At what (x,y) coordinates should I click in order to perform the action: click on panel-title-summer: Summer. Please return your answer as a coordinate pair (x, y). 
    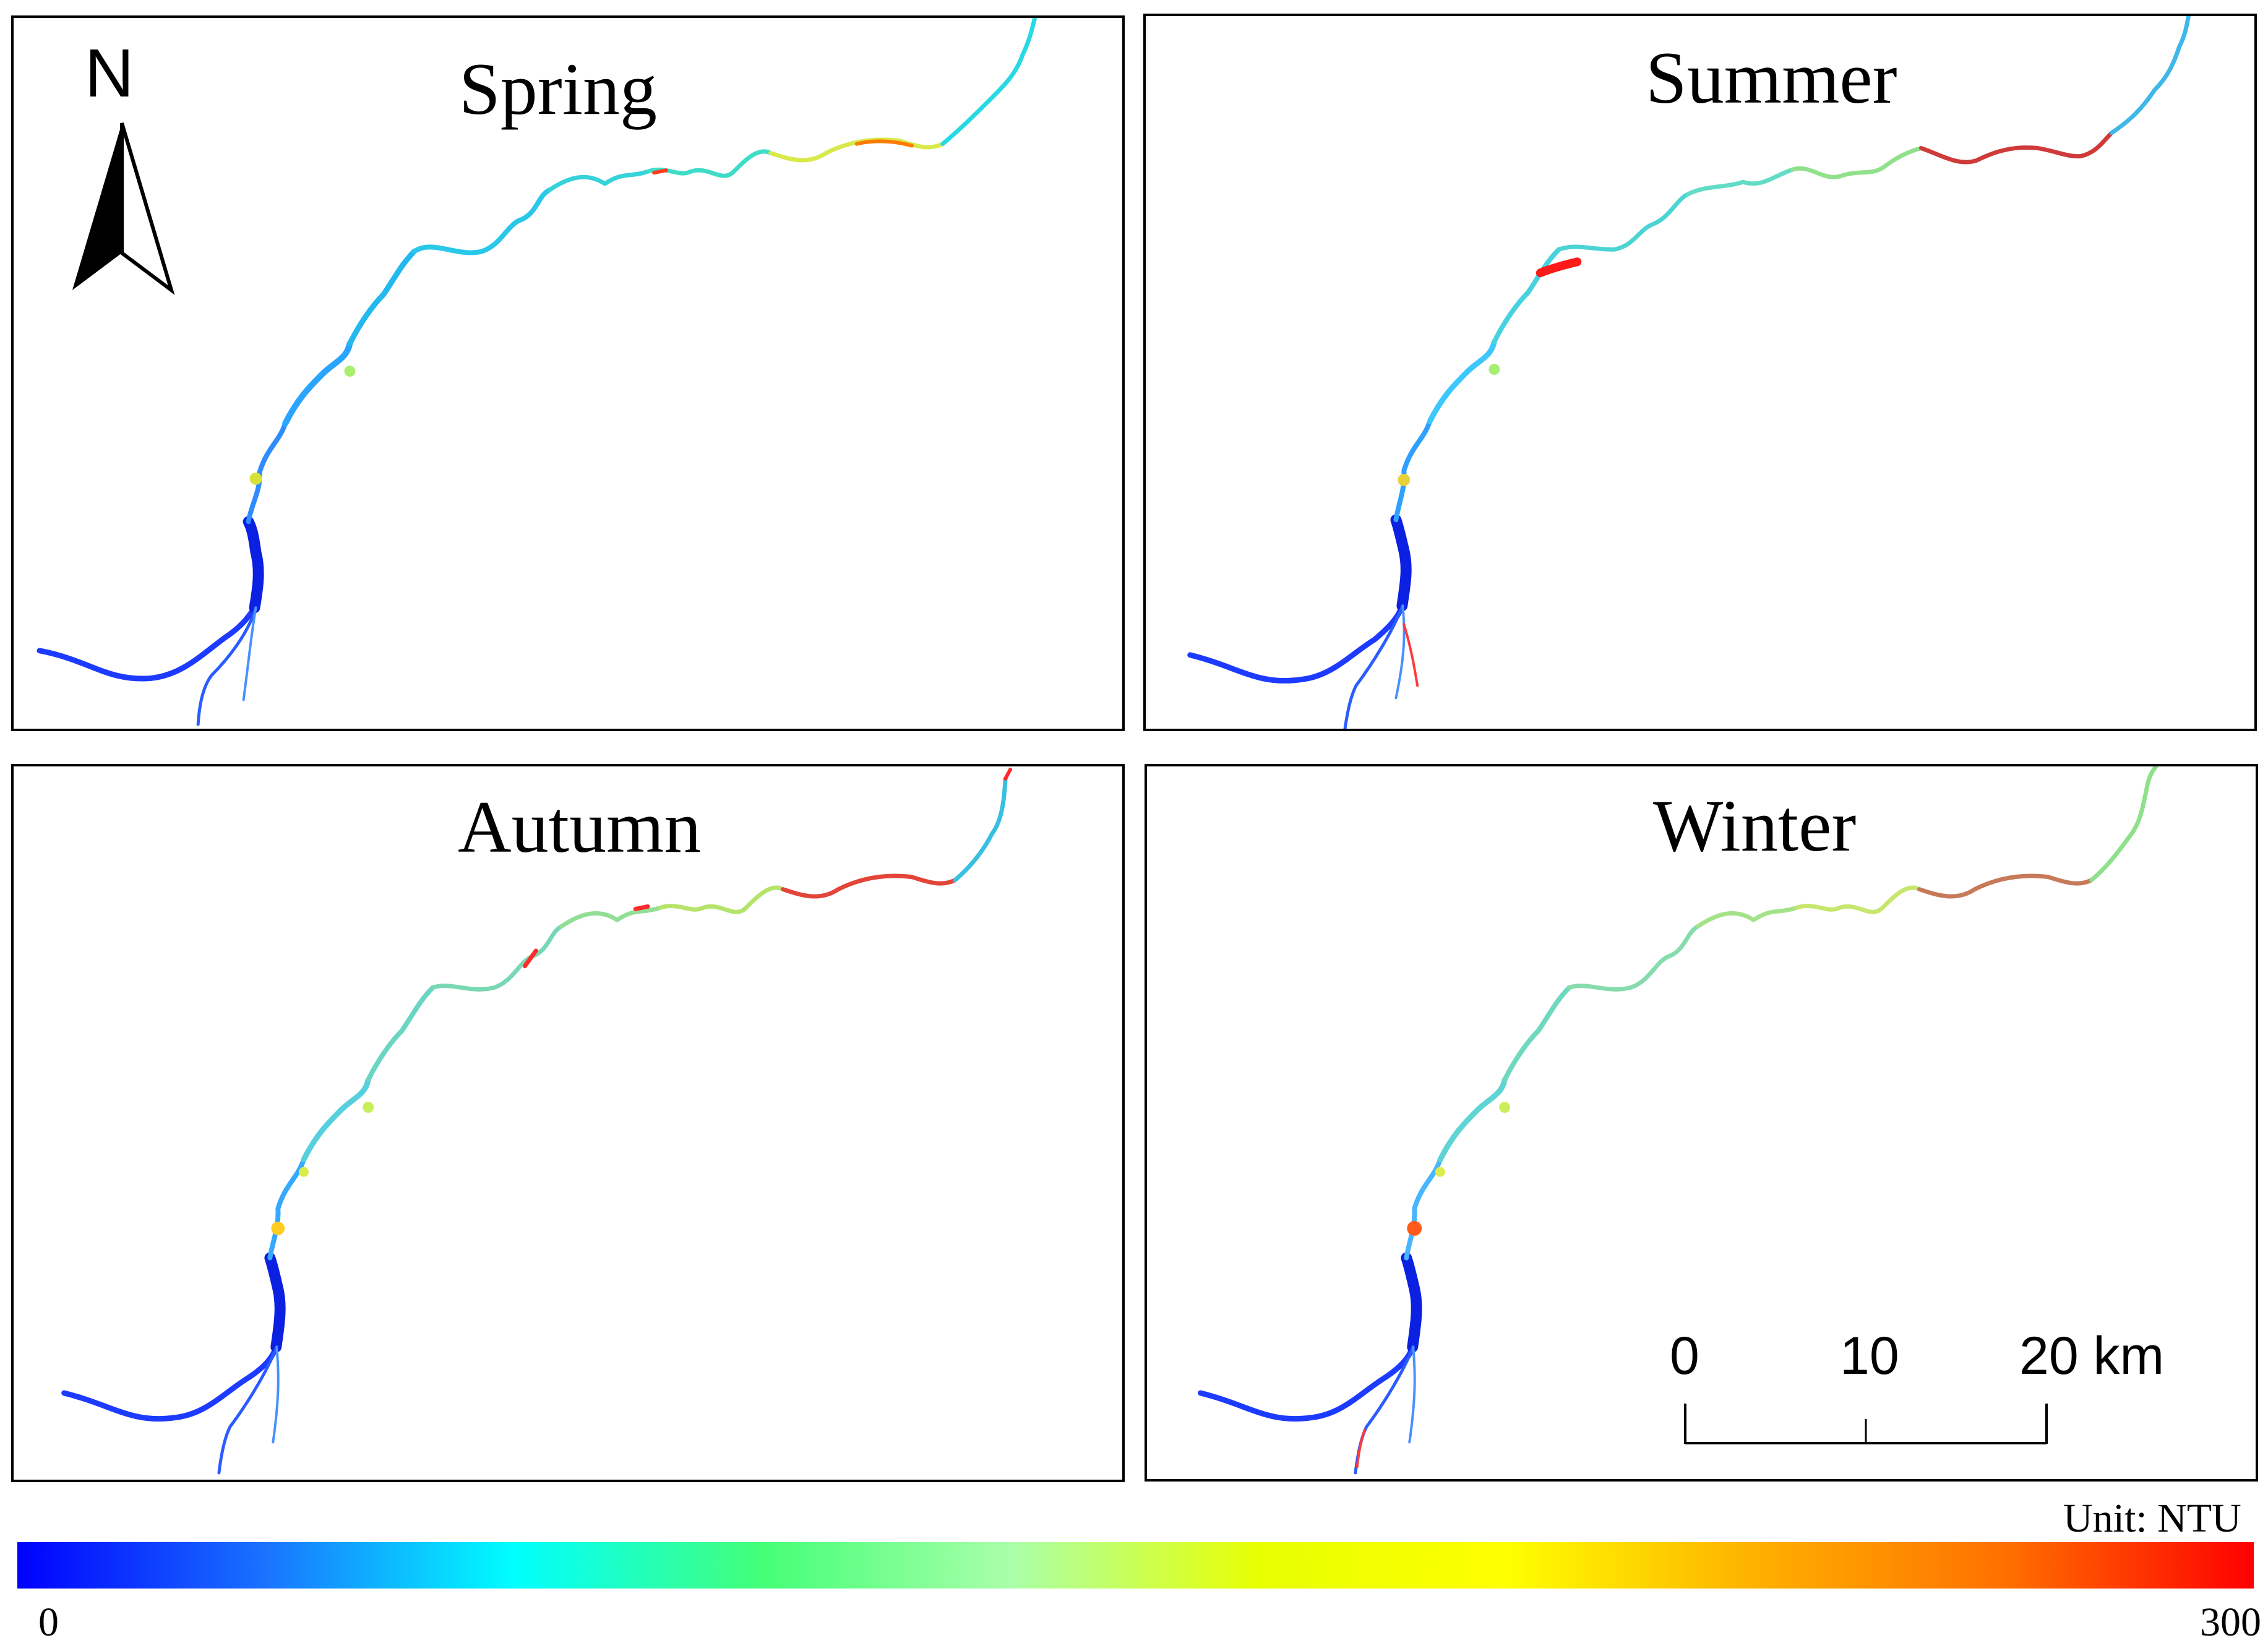
    Looking at the image, I should click on (1771, 77).